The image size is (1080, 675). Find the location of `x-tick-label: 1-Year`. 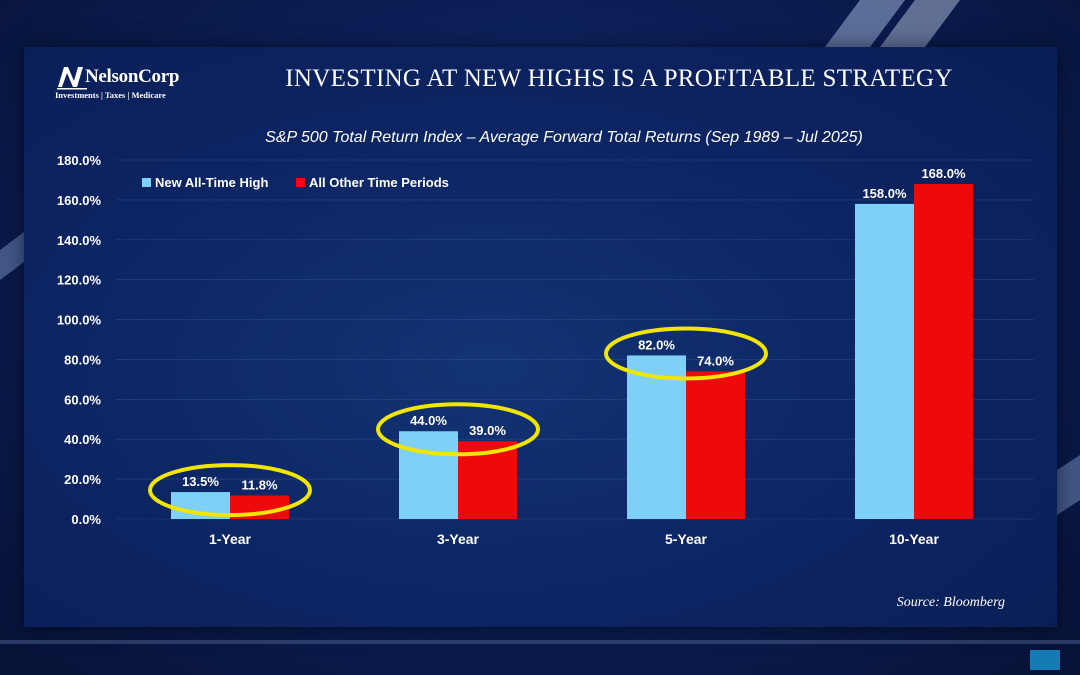

x-tick-label: 1-Year is located at coordinates (230, 539).